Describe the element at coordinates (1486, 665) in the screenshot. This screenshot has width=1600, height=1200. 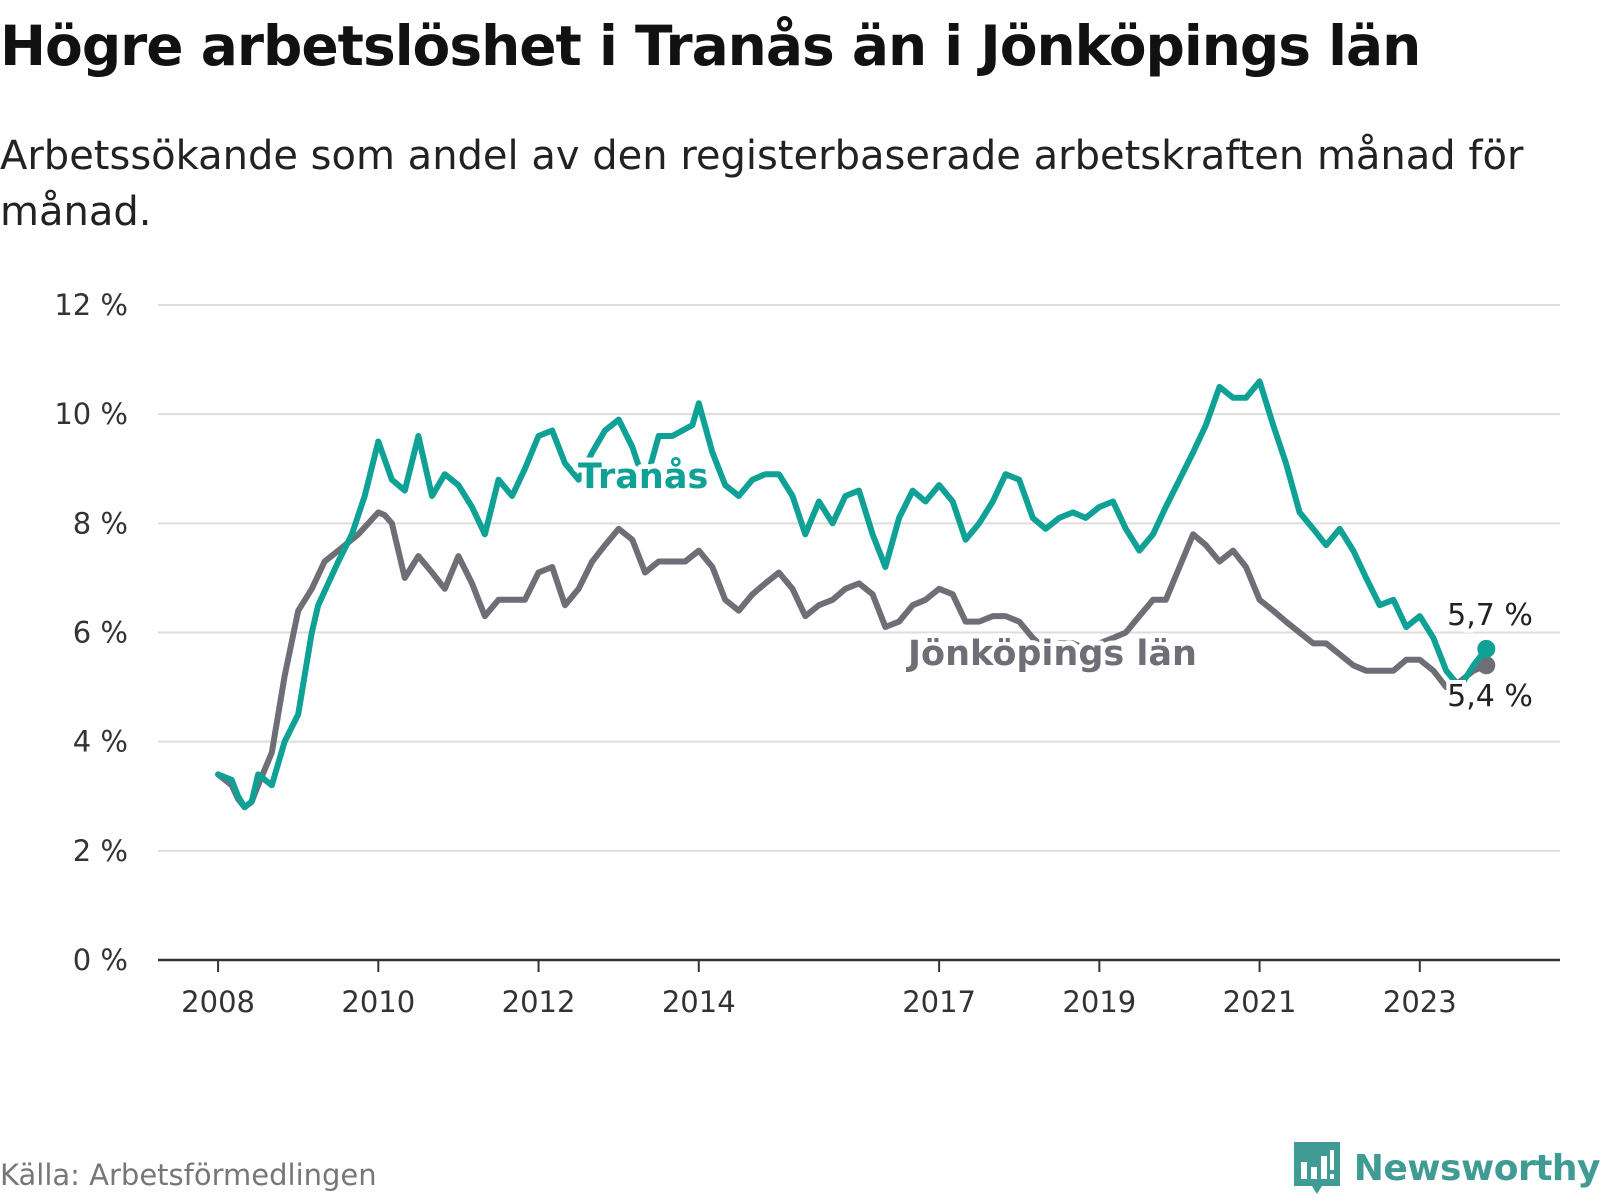
I see `series-end-point-jonkopings-lan` at that location.